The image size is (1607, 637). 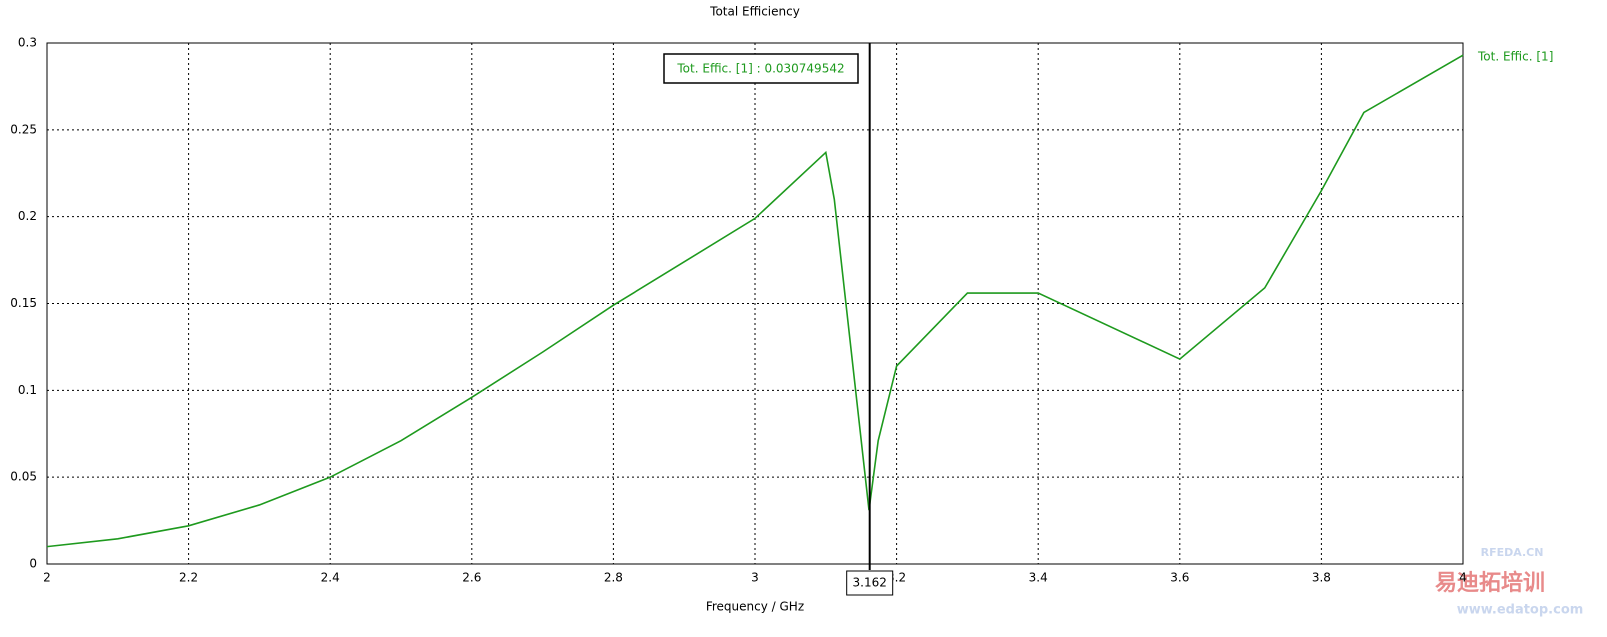 I want to click on readout-label: Tot. Effic. [1] : 0.030749542, so click(x=760, y=69).